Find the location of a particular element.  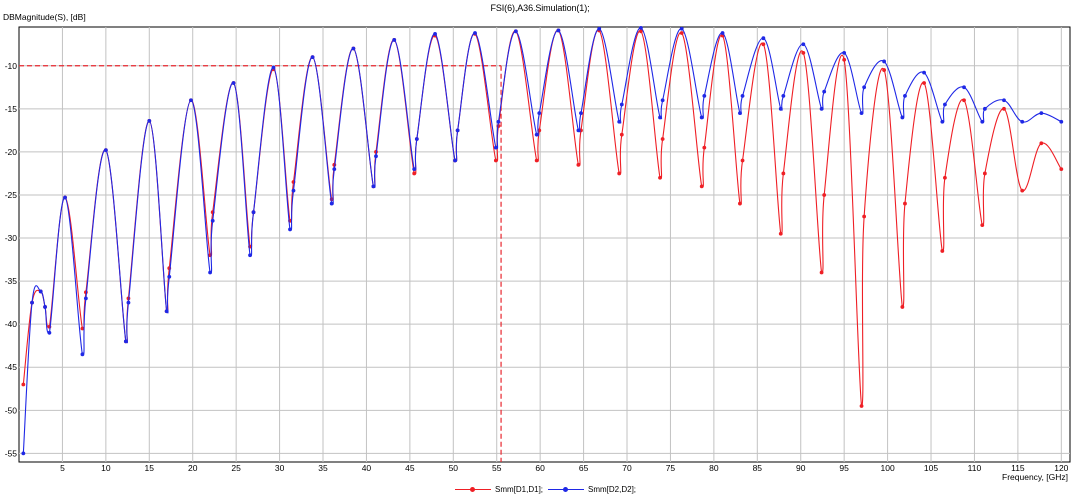

x-tick-label: 120 is located at coordinates (1061, 468).